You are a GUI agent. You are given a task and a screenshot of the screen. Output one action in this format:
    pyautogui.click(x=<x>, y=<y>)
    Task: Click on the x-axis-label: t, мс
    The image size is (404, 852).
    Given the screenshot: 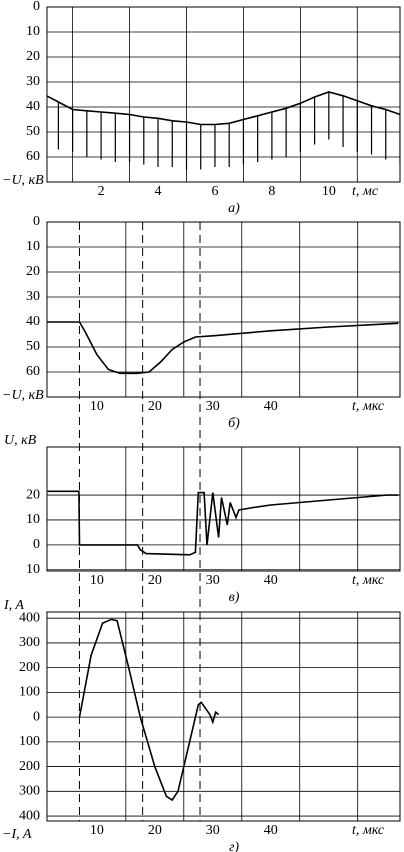 What is the action you would take?
    pyautogui.click(x=365, y=191)
    